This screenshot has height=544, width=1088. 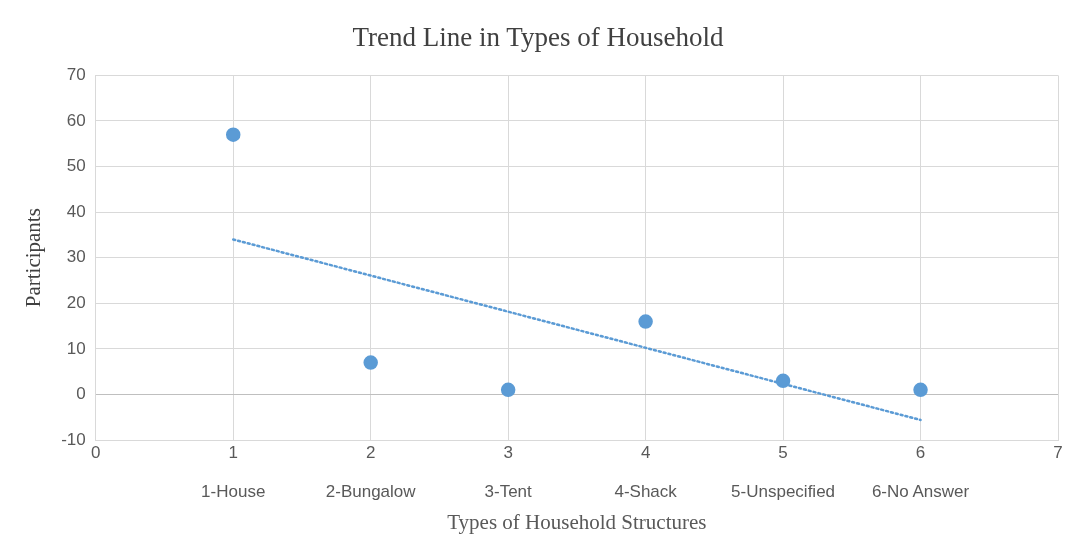 What do you see at coordinates (76, 166) in the screenshot?
I see `y-tick-label: 50` at bounding box center [76, 166].